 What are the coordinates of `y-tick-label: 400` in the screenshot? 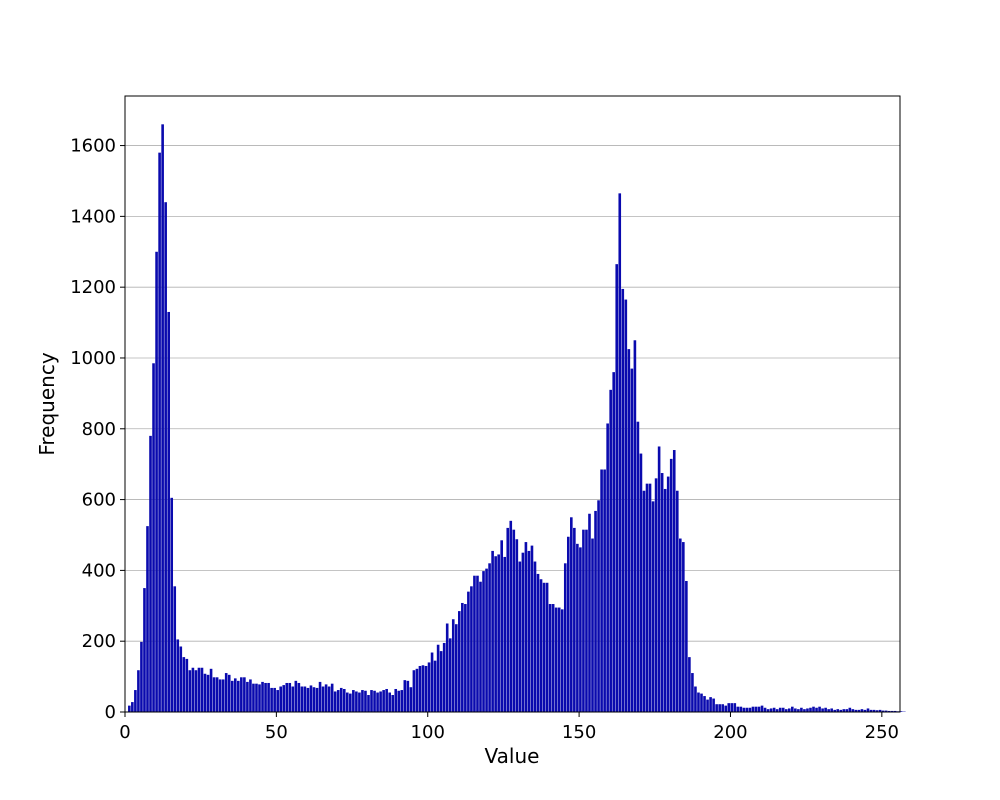 It's located at (99, 570).